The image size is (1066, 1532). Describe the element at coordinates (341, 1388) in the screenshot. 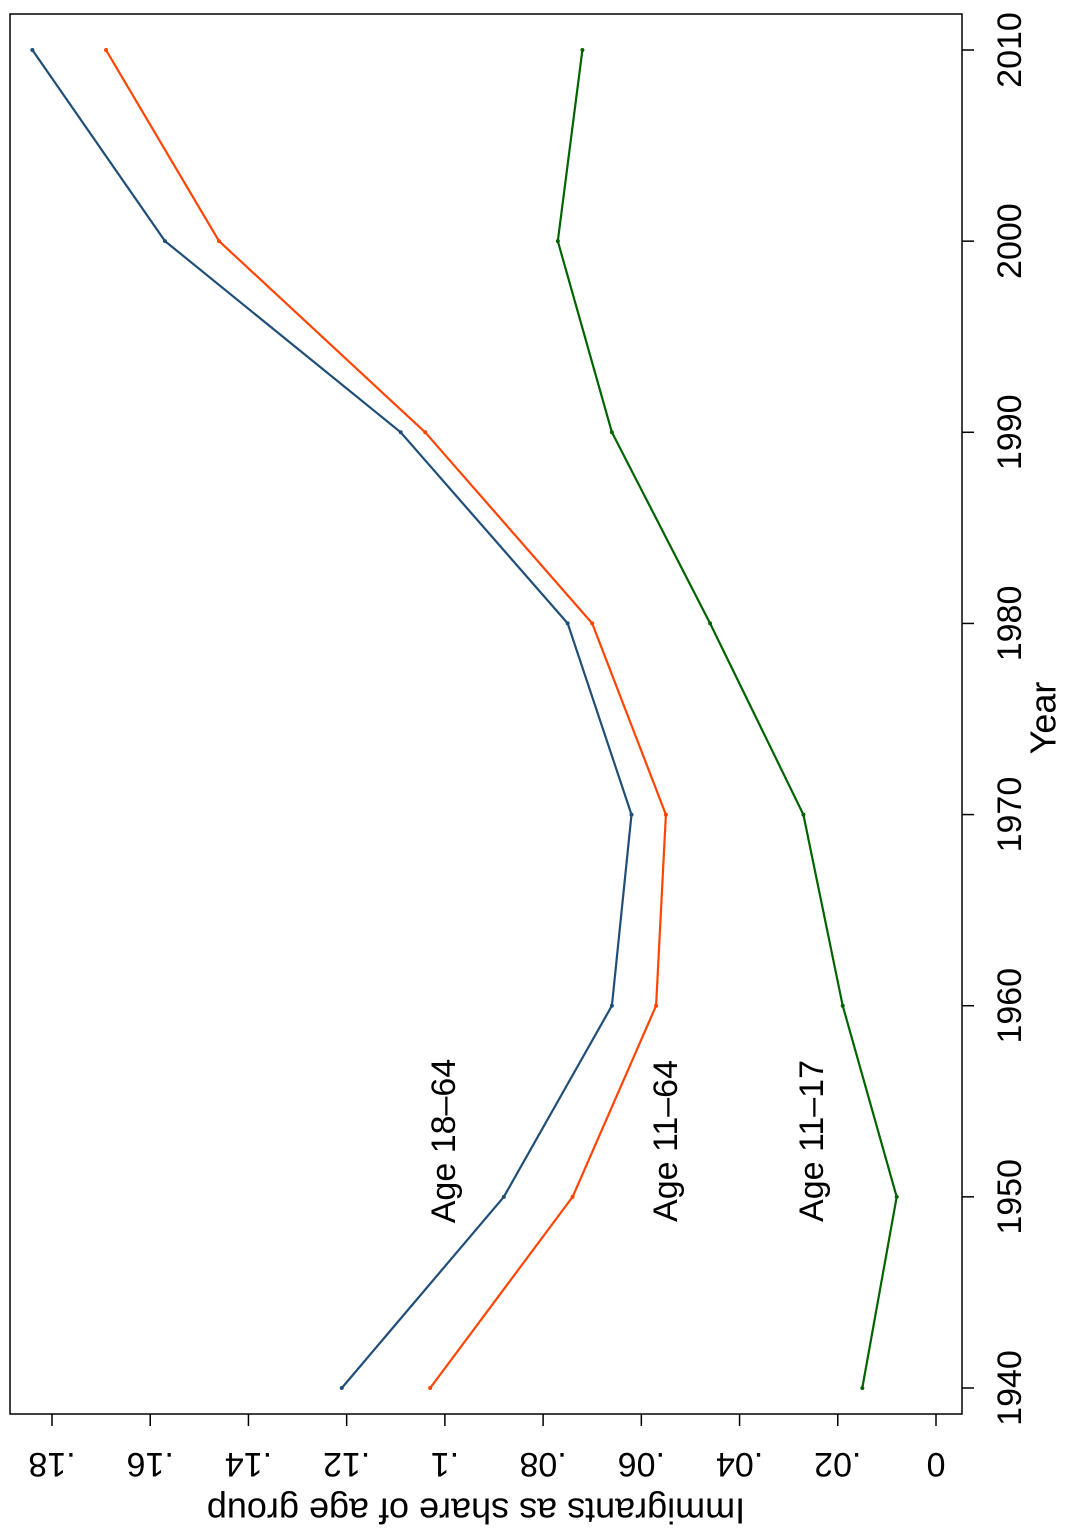

I see `data-point-0-1940` at that location.